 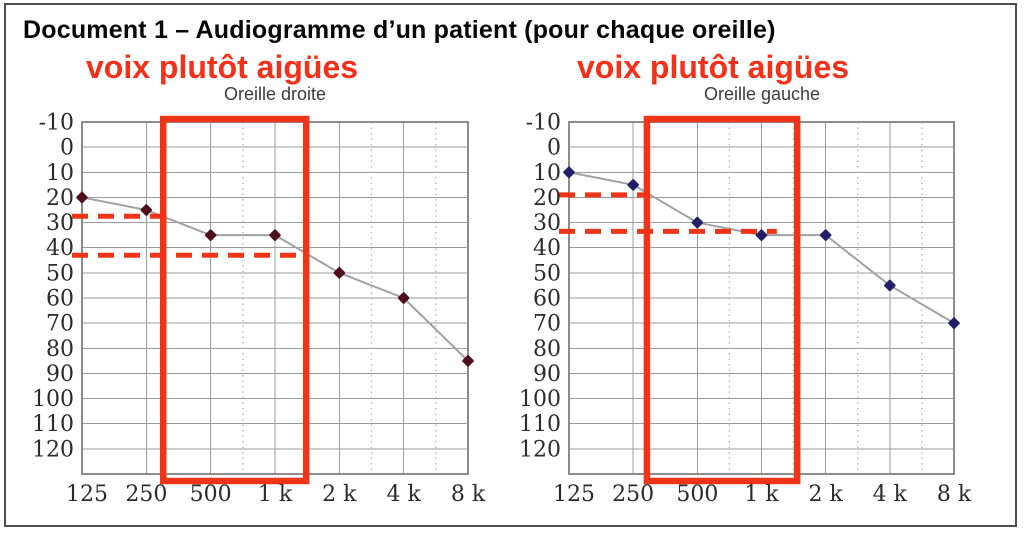 I want to click on chart-title-right-ear: Oreille droite, so click(x=275, y=94).